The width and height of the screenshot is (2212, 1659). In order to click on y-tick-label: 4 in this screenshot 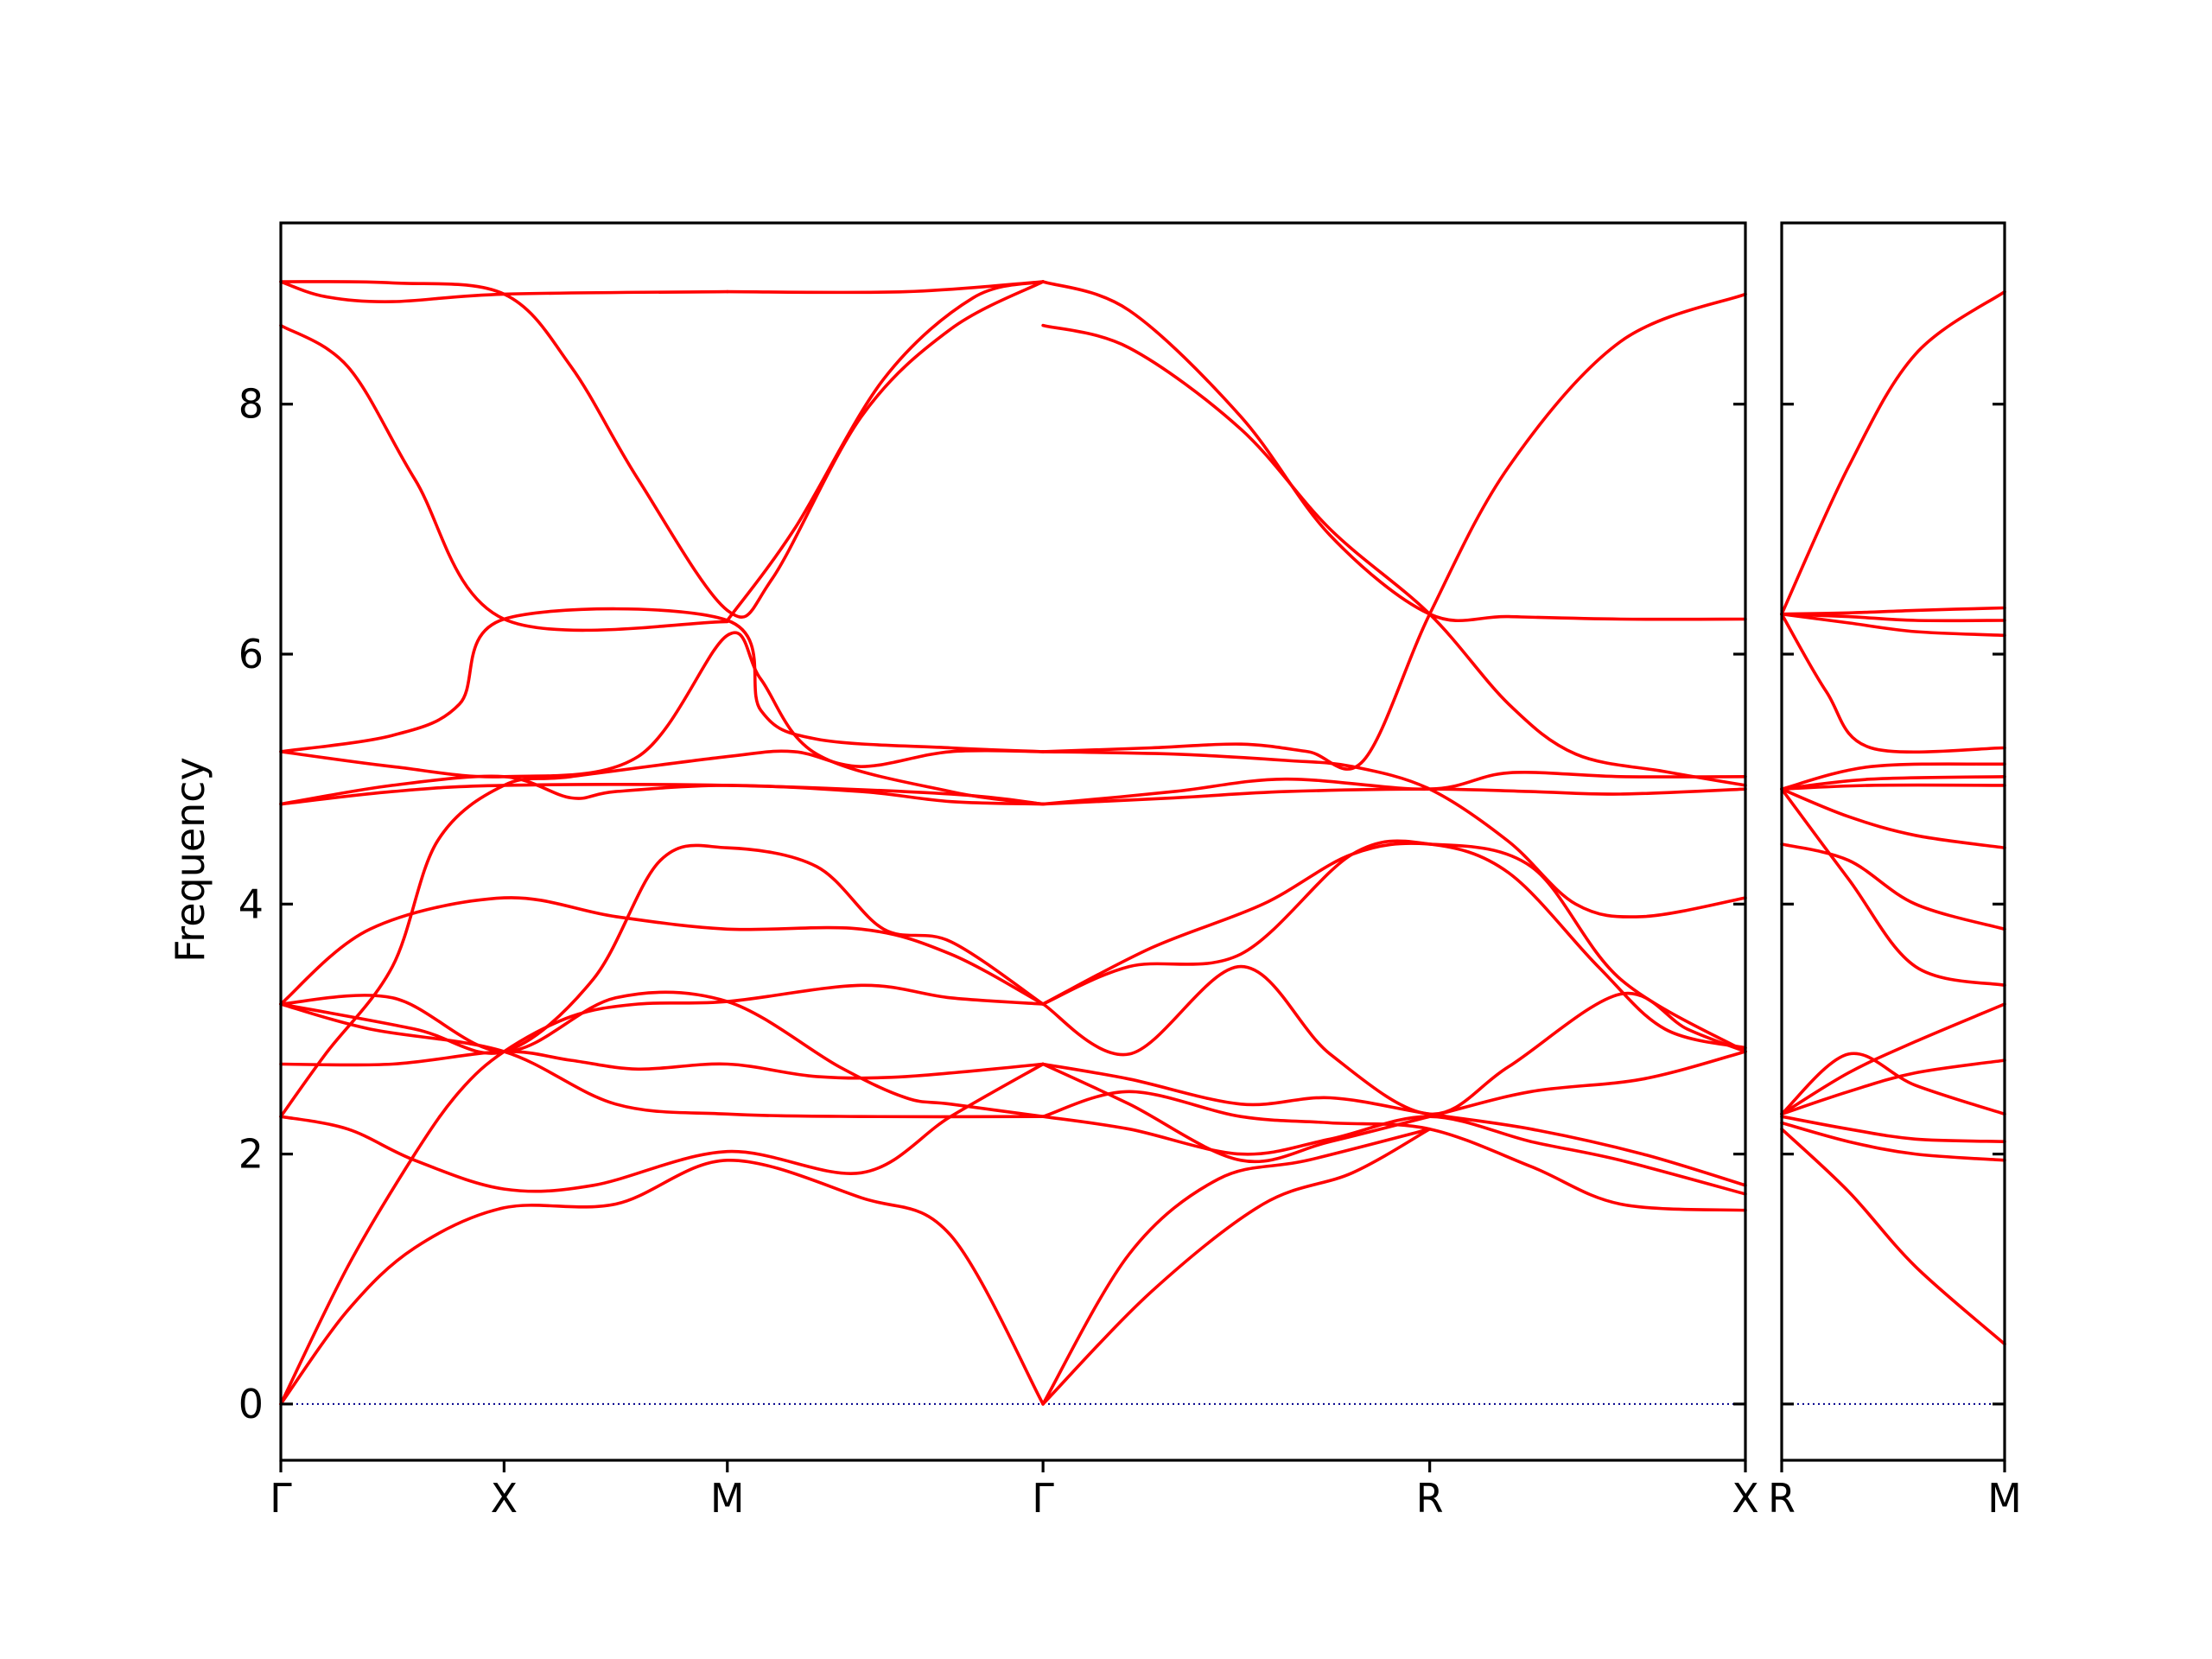, I will do `click(251, 903)`.